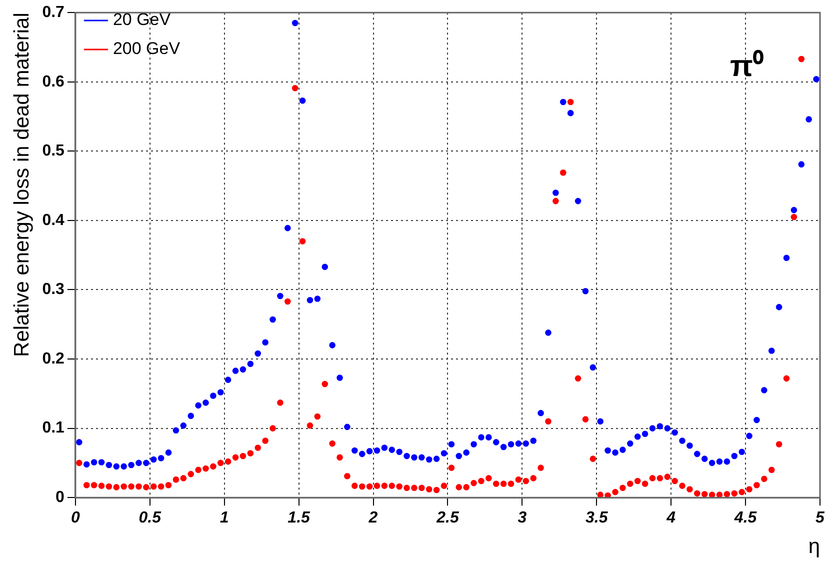 The height and width of the screenshot is (564, 830). I want to click on legend-label: 200 GeV, so click(146, 48).